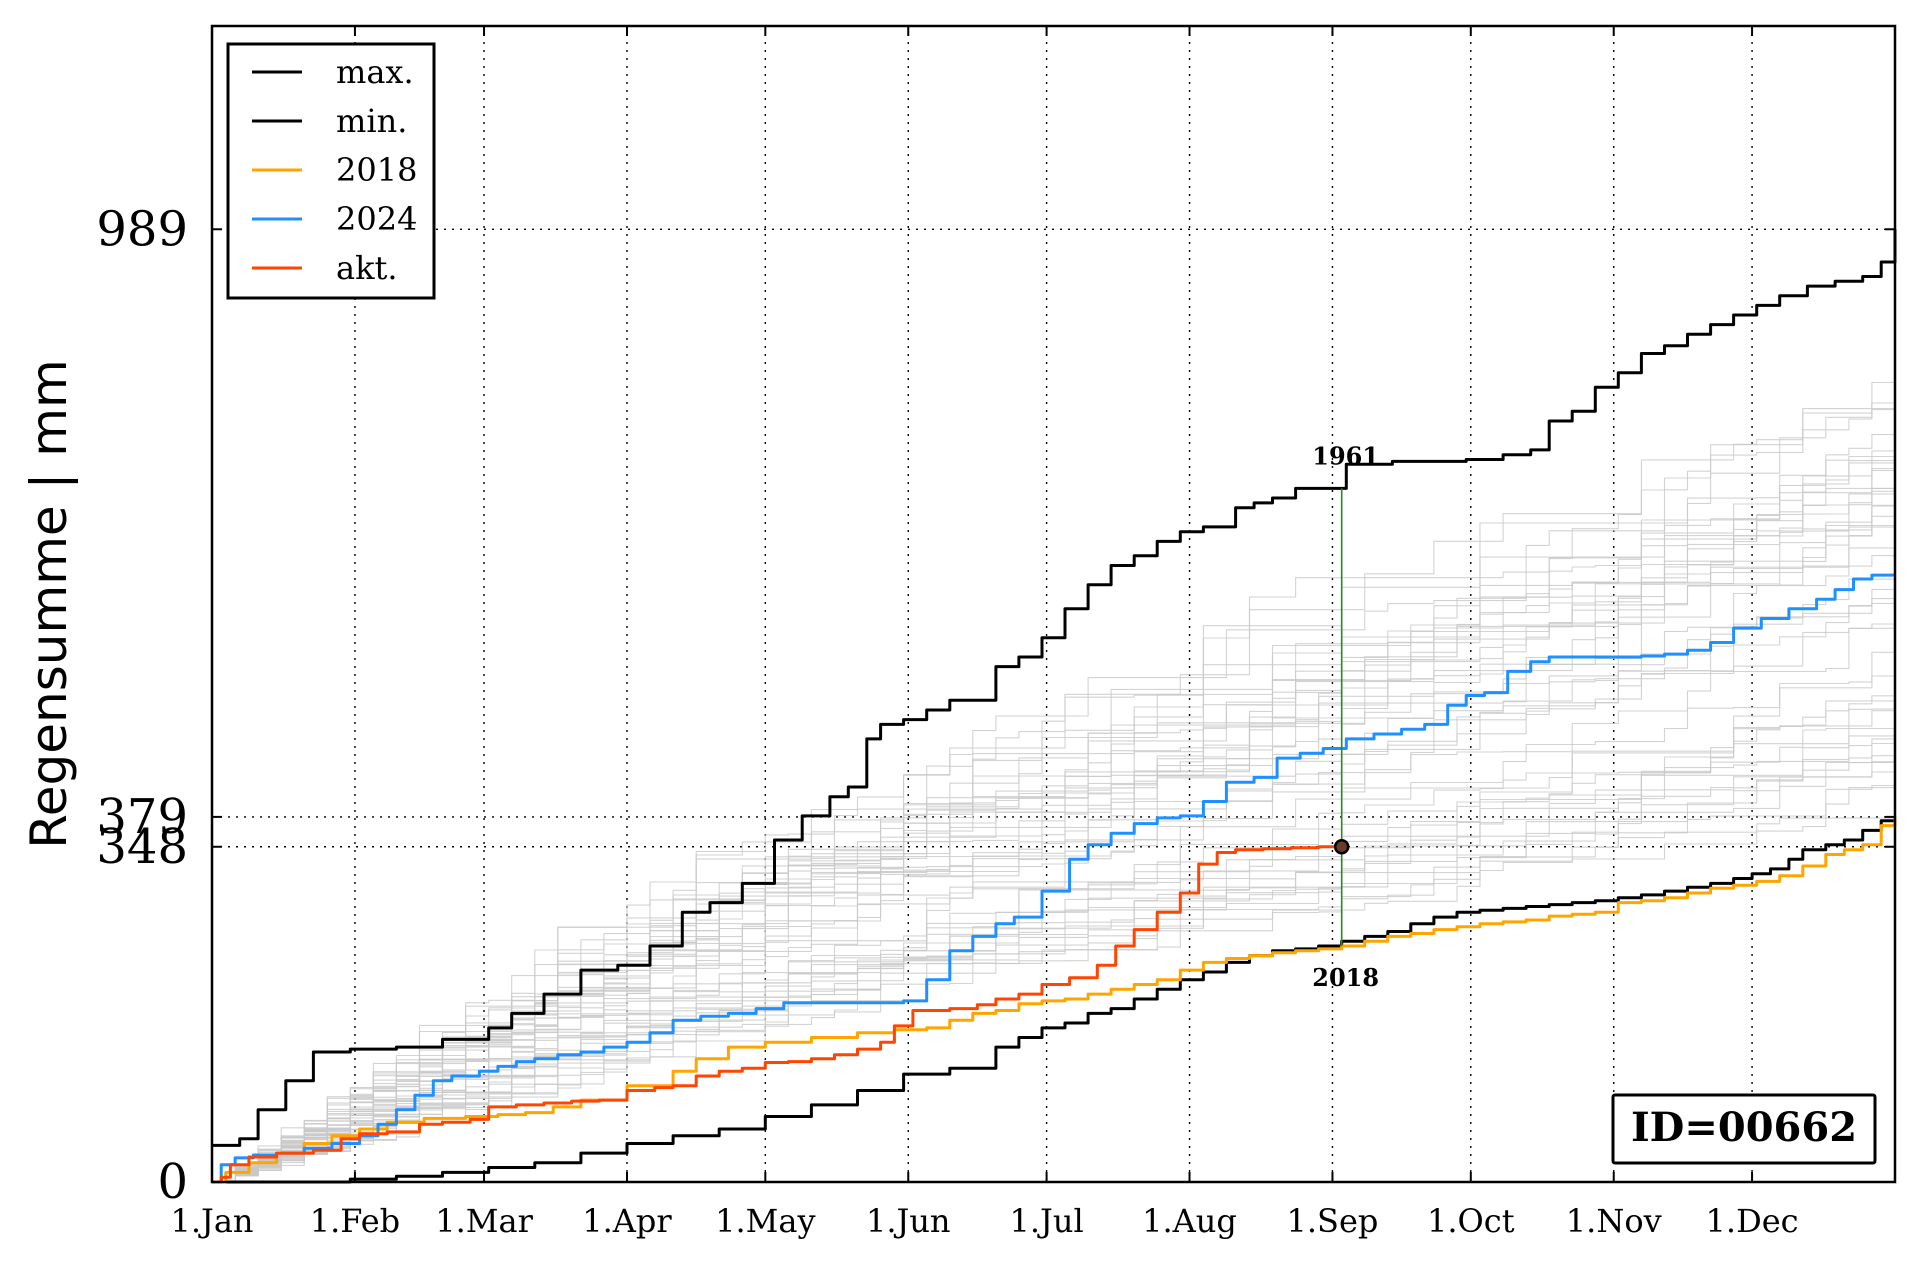 The height and width of the screenshot is (1262, 1913). I want to click on x-tick-label: 1.Aug, so click(1189, 1221).